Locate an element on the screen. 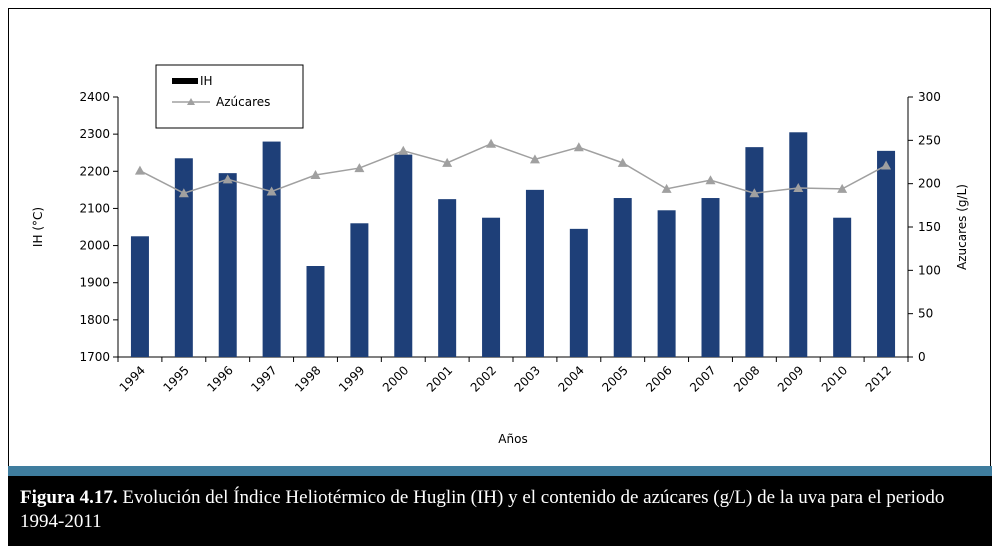 Image resolution: width=992 pixels, height=546 pixels. line is located at coordinates (513, 168).